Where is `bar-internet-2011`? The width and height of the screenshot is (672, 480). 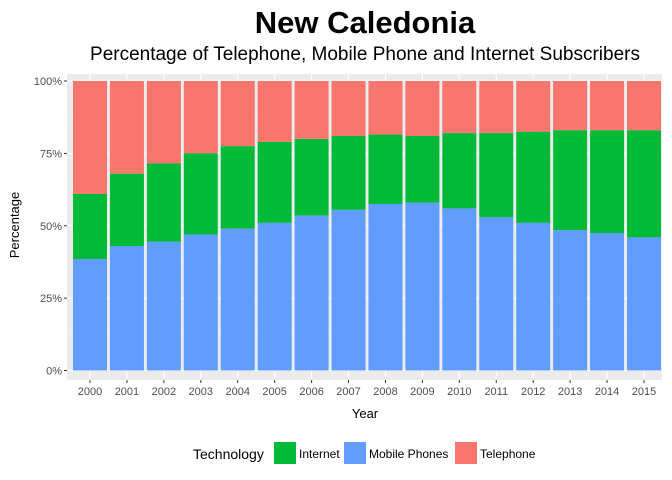
bar-internet-2011 is located at coordinates (496, 175).